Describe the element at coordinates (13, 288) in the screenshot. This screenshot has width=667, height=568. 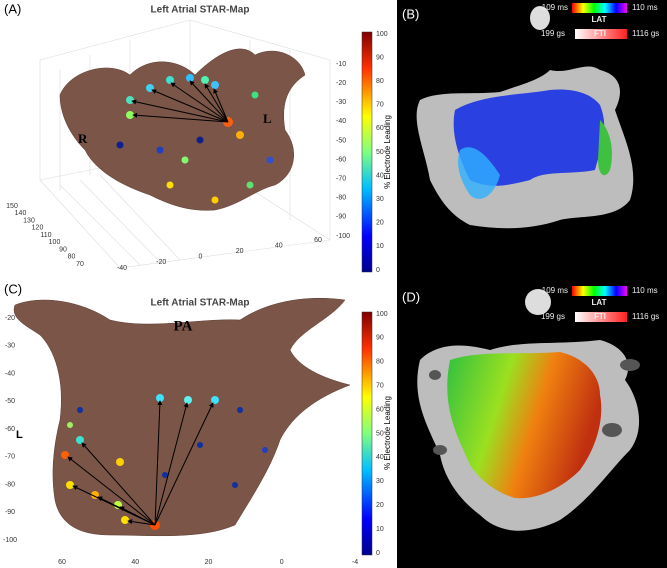
I see `panel-label: (C)` at that location.